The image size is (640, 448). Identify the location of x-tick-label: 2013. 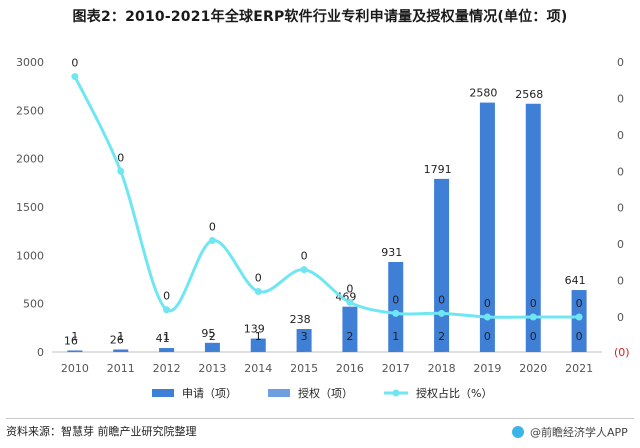
(212, 368).